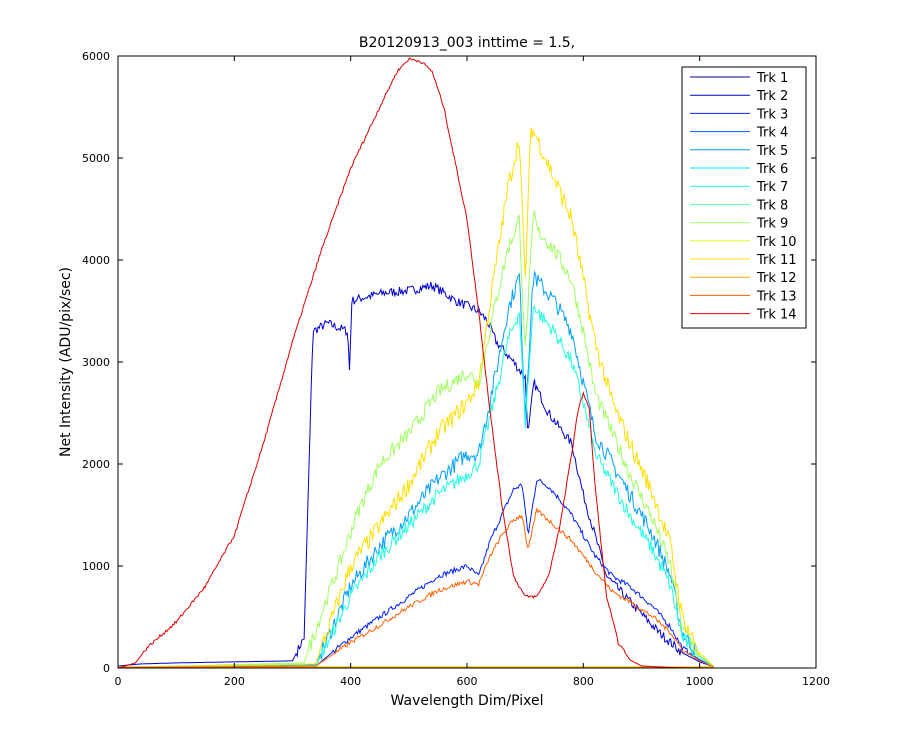 The width and height of the screenshot is (900, 750). What do you see at coordinates (583, 681) in the screenshot?
I see `x-tick-label: 800` at bounding box center [583, 681].